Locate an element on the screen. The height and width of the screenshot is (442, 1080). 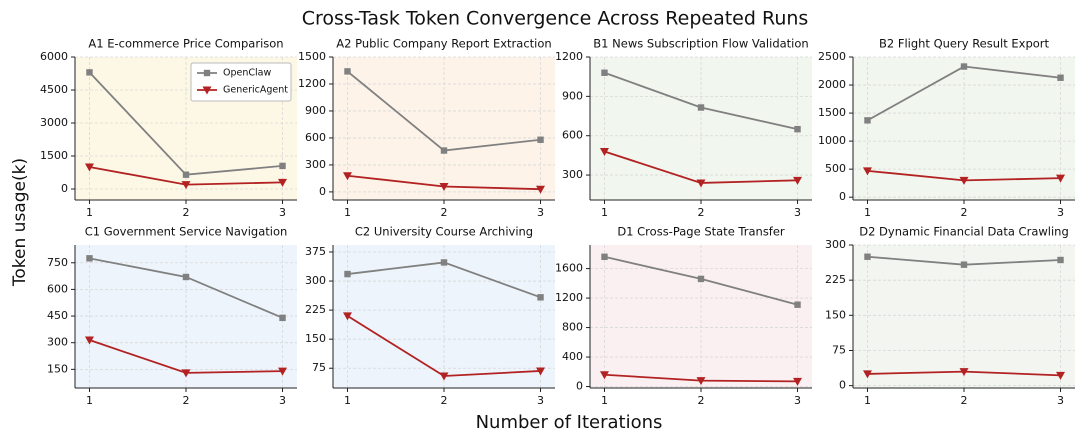
legend-label: GenericAgent is located at coordinates (255, 90).